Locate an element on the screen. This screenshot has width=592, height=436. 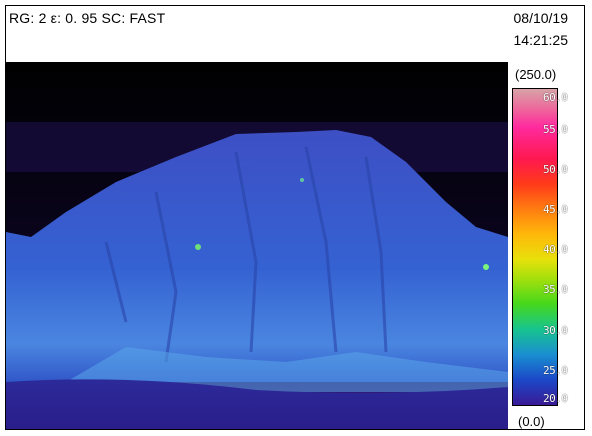
scale-range-min: (0.0) is located at coordinates (531, 421).